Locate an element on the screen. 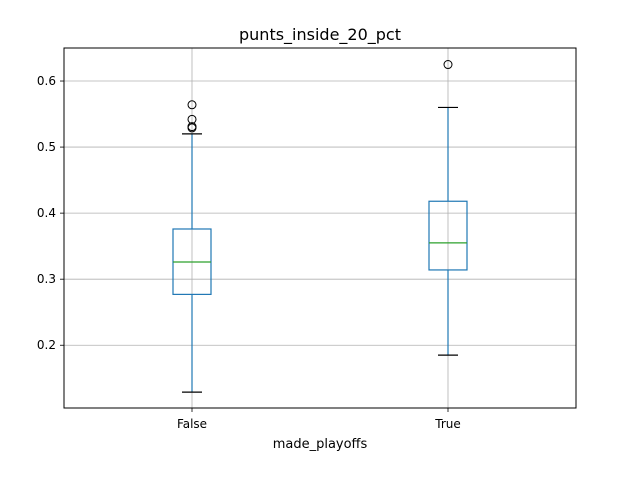 The width and height of the screenshot is (640, 480). y-tick-label: 0.5 is located at coordinates (46, 147).